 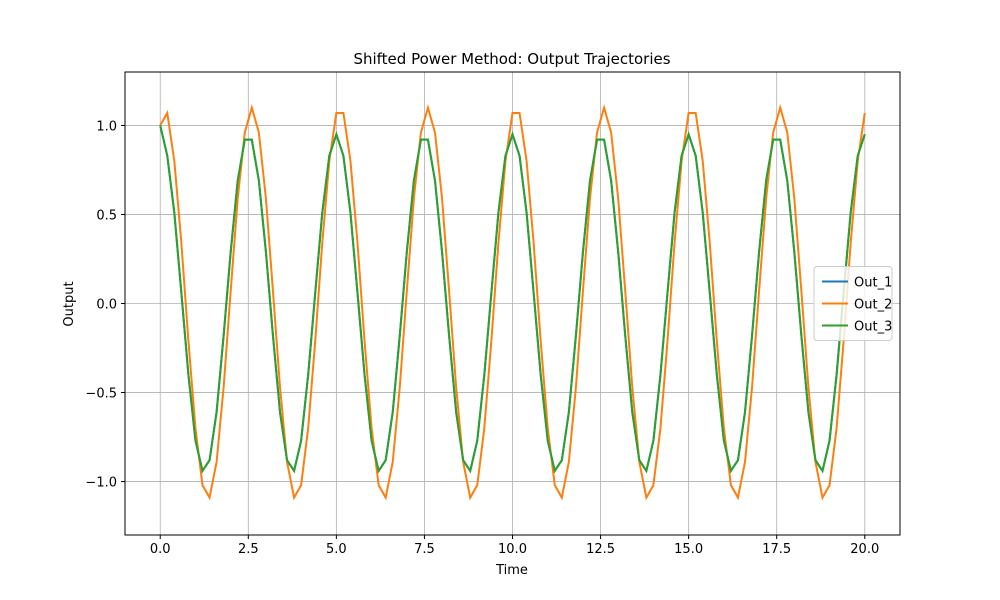 I want to click on x-tick-label: 15.0, so click(x=688, y=549).